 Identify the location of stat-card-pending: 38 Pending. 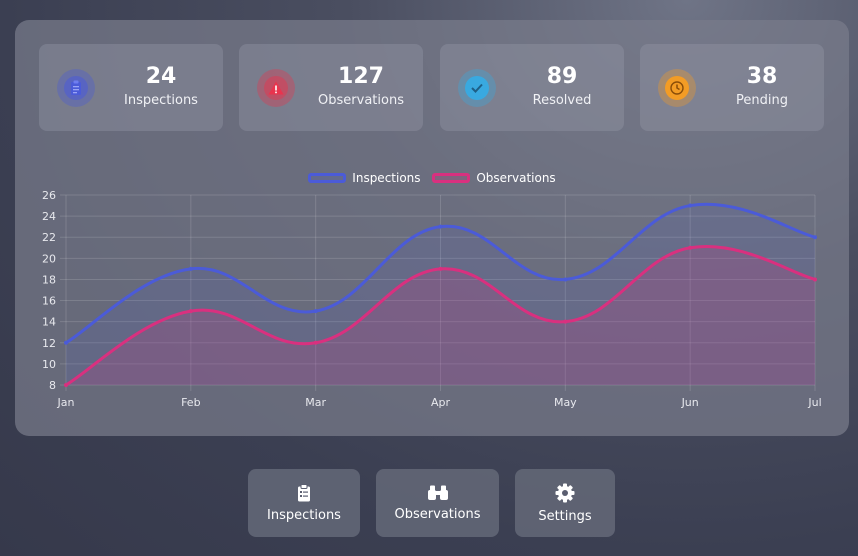
(732, 87).